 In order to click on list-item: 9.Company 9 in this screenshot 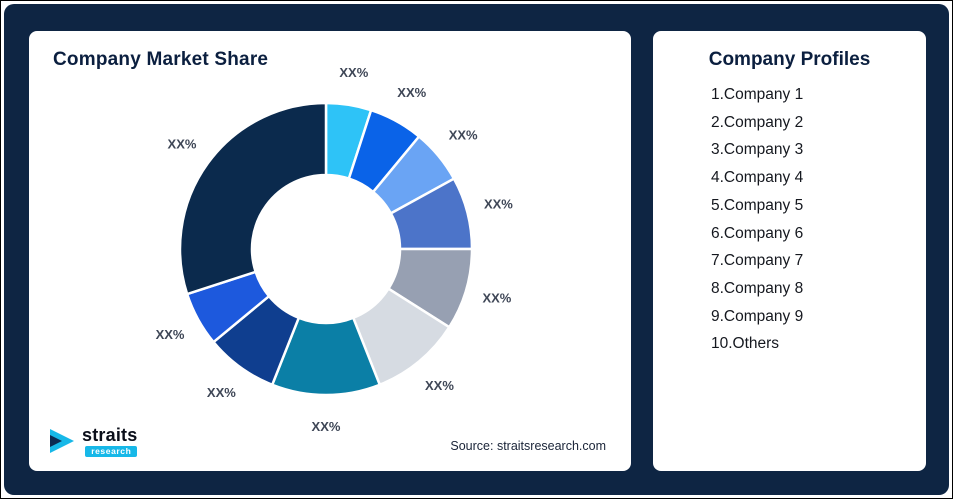, I will do `click(757, 316)`.